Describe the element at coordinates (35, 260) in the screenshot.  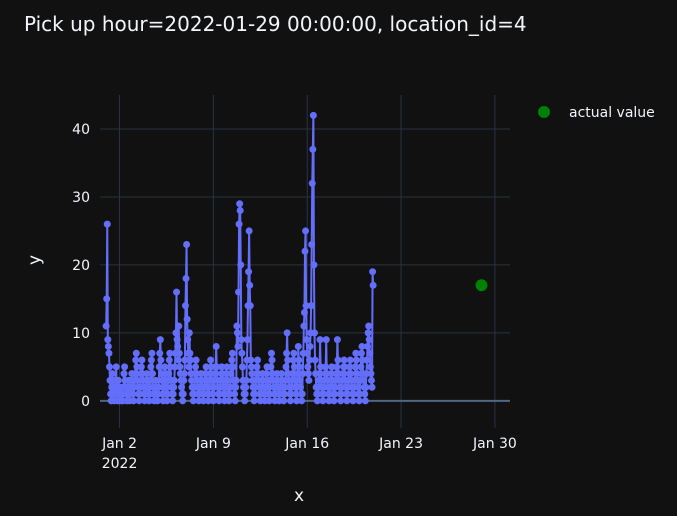
I see `y-axis-title: y` at that location.